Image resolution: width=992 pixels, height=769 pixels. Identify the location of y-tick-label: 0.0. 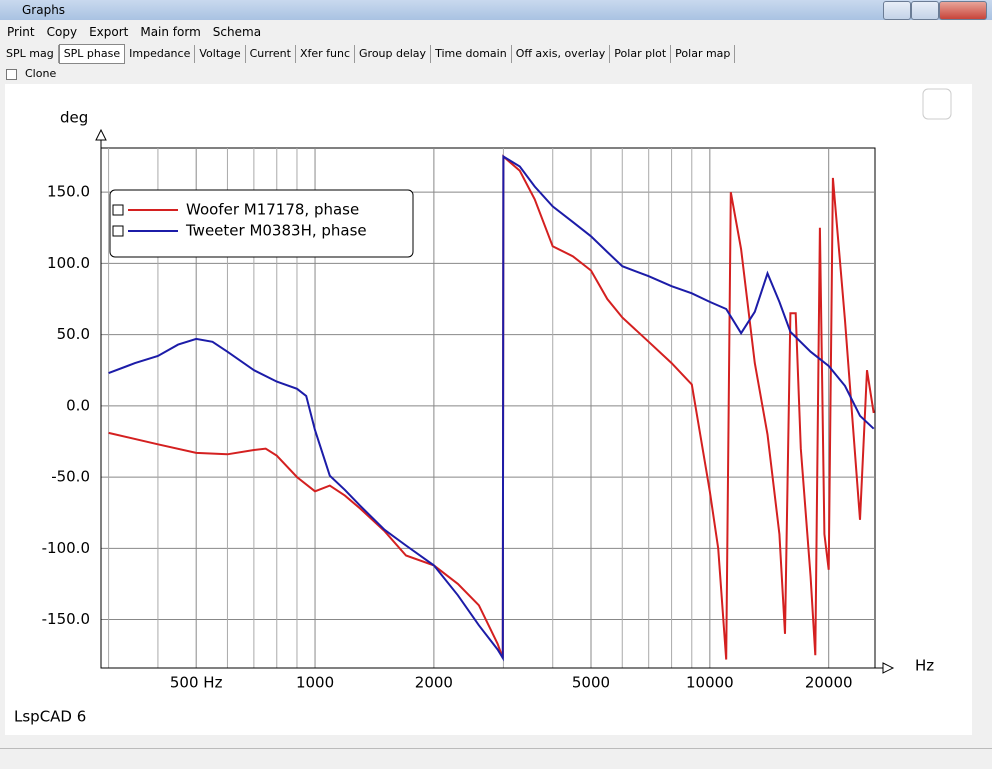
(78, 405).